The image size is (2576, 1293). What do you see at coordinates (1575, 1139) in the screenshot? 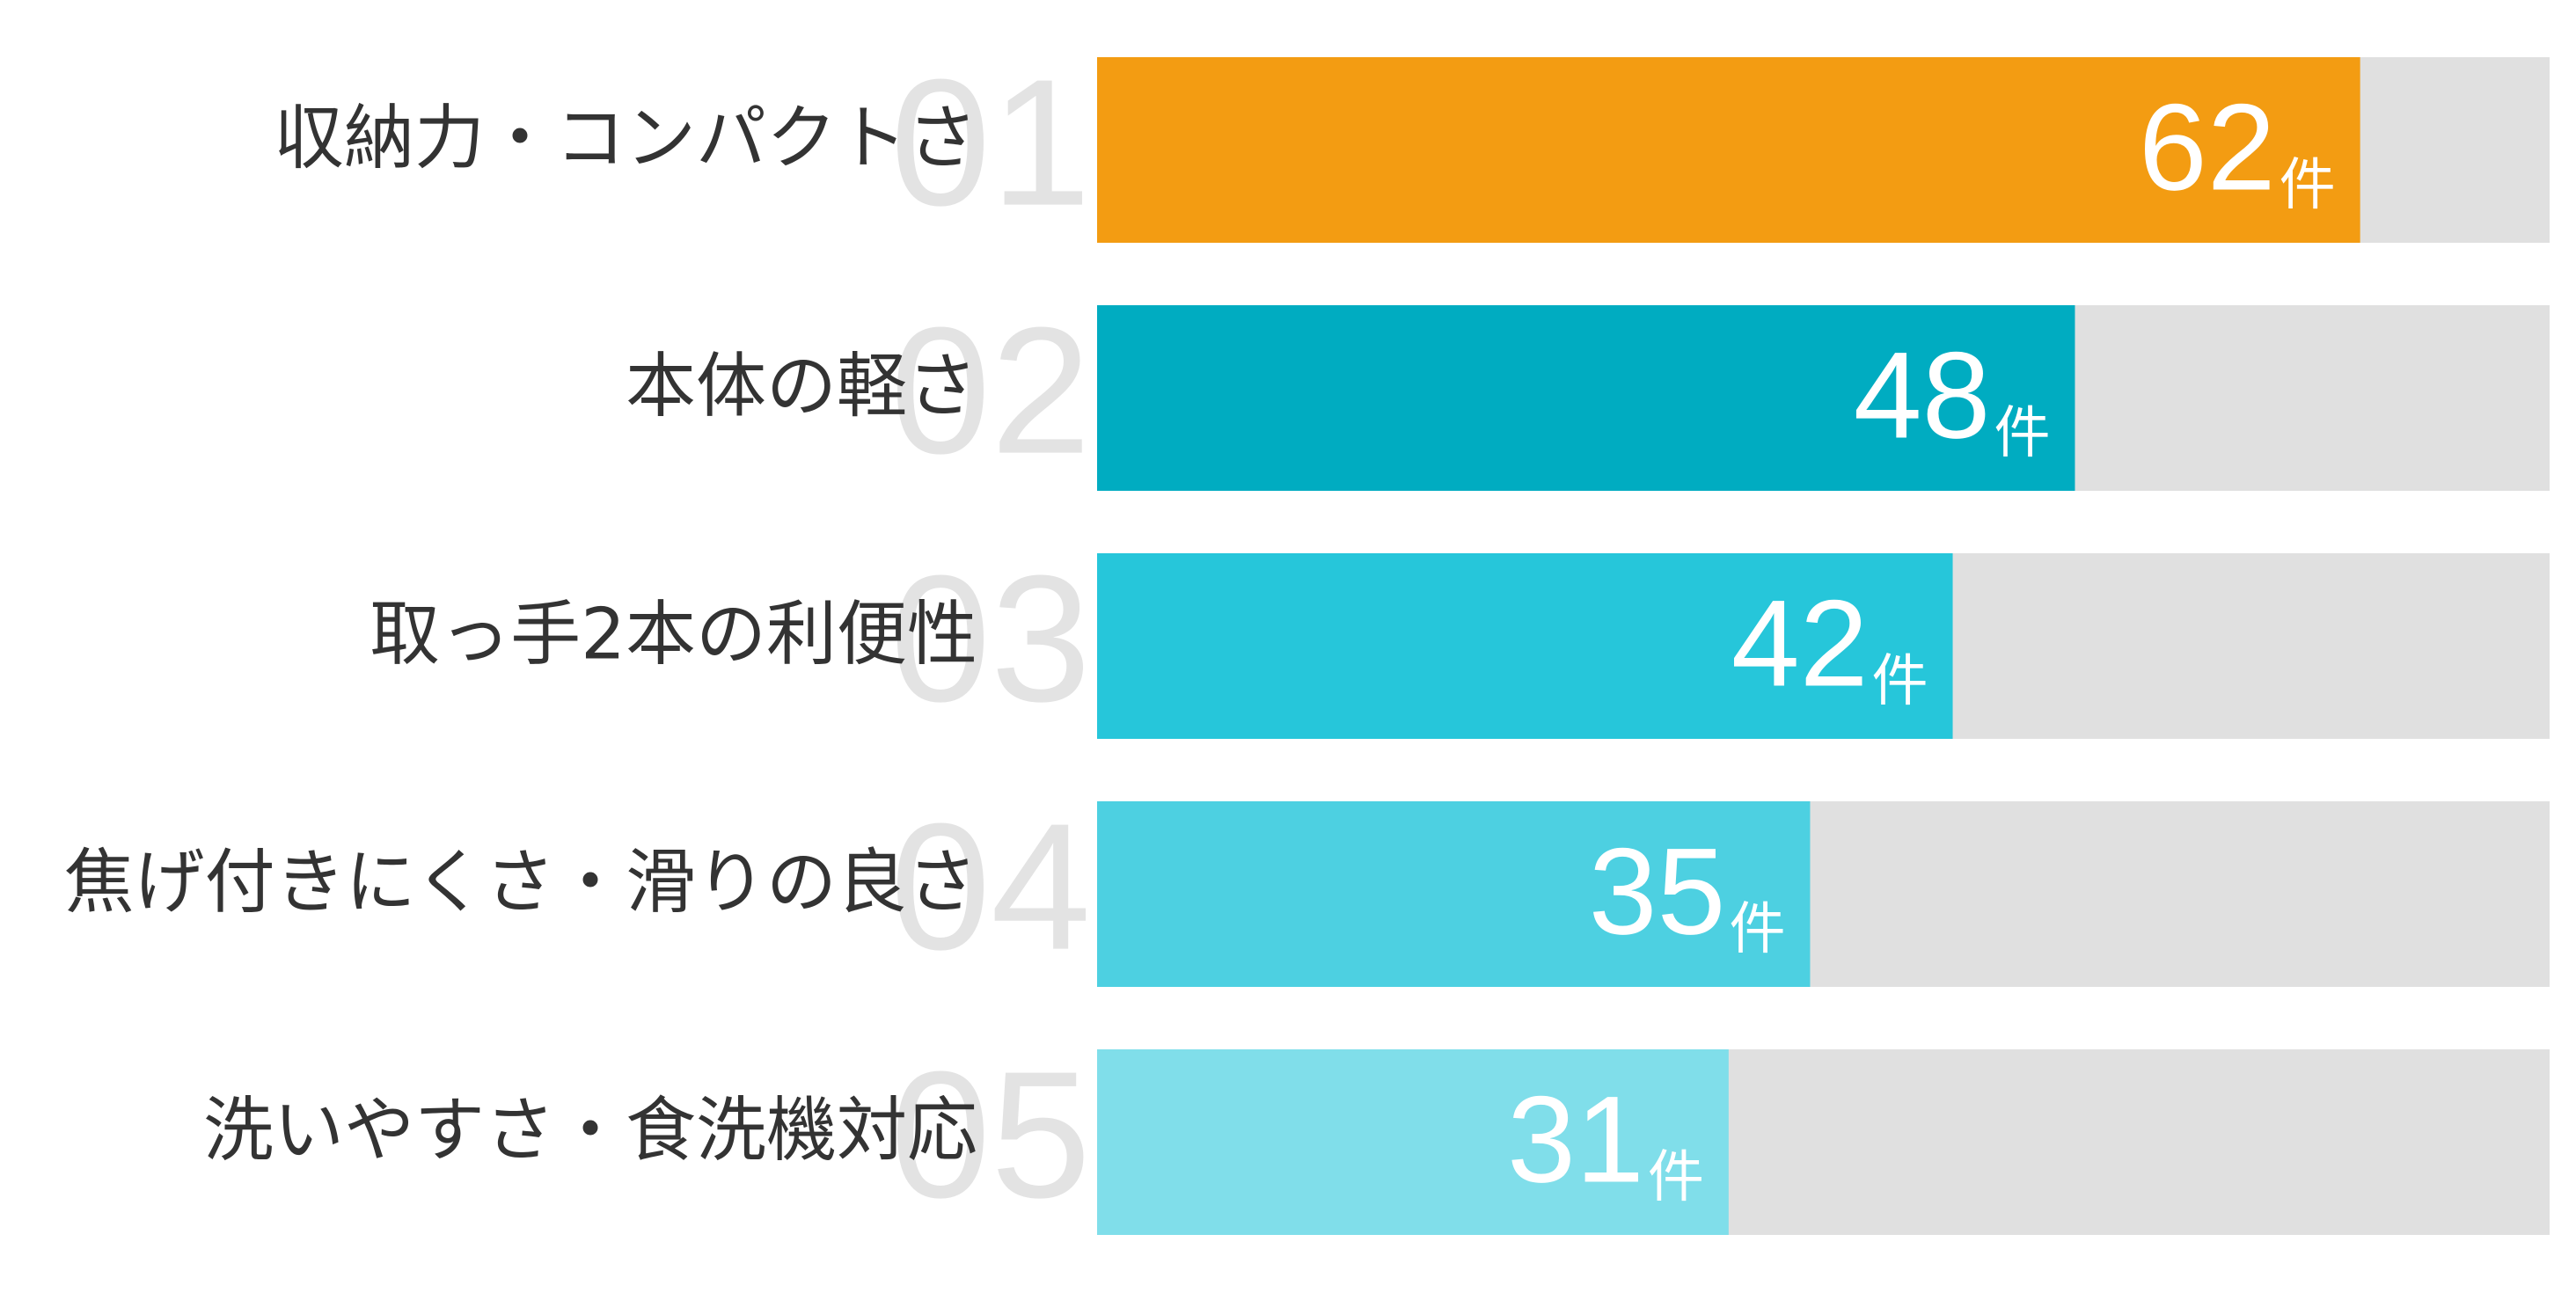
I see `value-label: 31` at bounding box center [1575, 1139].